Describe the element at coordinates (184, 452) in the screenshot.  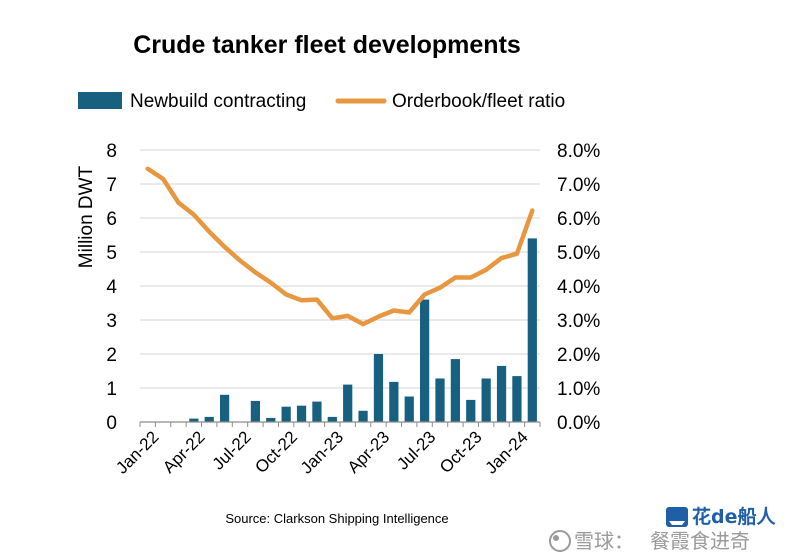
I see `x-tick-label: Apr-22` at that location.